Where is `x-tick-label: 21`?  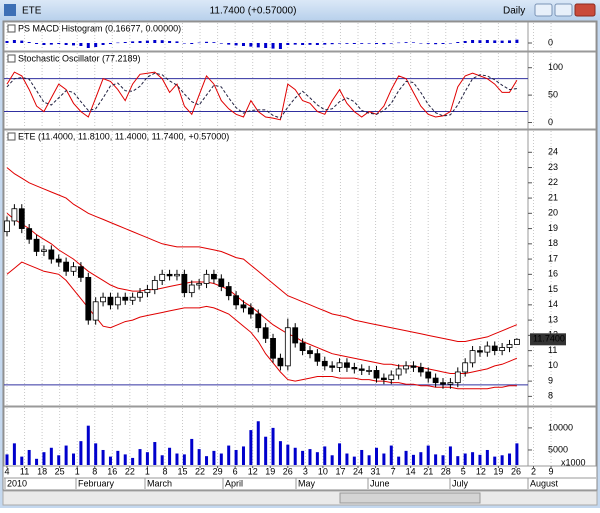
x-tick-label: 21 is located at coordinates (428, 471).